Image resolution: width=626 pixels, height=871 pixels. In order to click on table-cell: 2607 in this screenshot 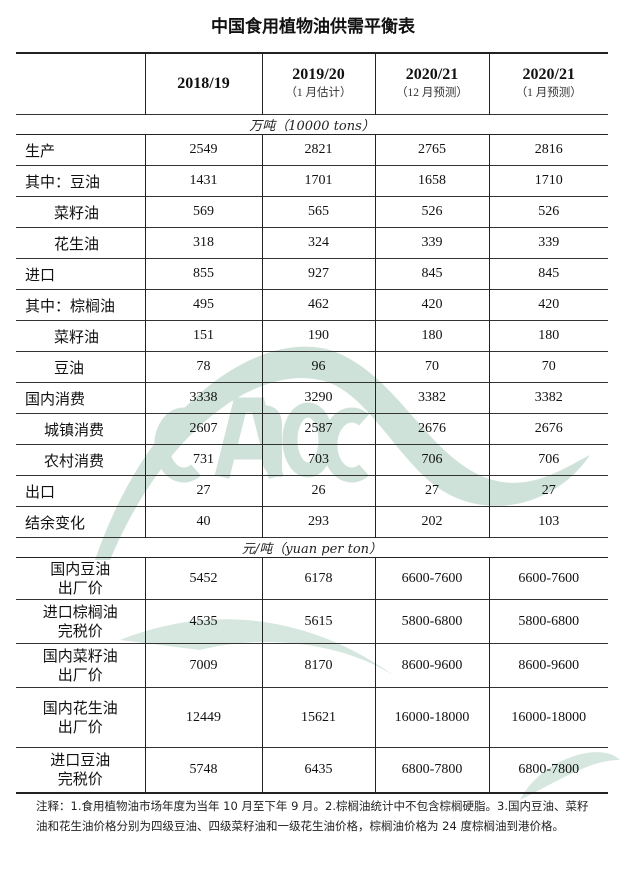, I will do `click(203, 429)`.